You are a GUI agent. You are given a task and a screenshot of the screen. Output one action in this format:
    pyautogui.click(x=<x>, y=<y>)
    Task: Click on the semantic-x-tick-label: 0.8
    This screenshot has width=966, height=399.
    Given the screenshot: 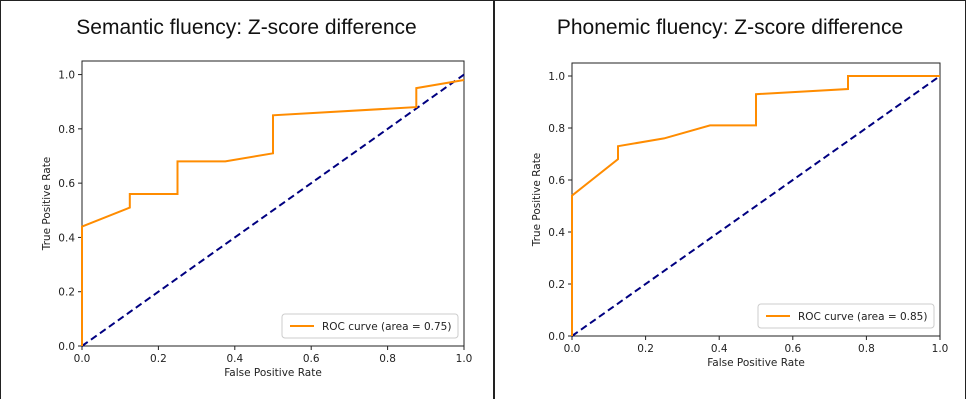 What is the action you would take?
    pyautogui.click(x=387, y=359)
    